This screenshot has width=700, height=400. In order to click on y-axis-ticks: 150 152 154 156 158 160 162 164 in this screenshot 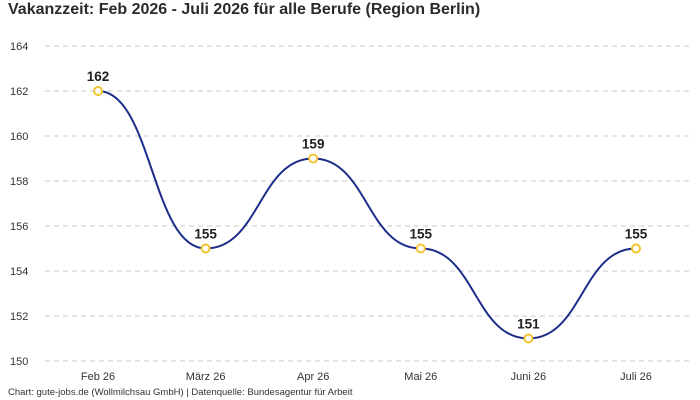, I will do `click(19, 204)`.